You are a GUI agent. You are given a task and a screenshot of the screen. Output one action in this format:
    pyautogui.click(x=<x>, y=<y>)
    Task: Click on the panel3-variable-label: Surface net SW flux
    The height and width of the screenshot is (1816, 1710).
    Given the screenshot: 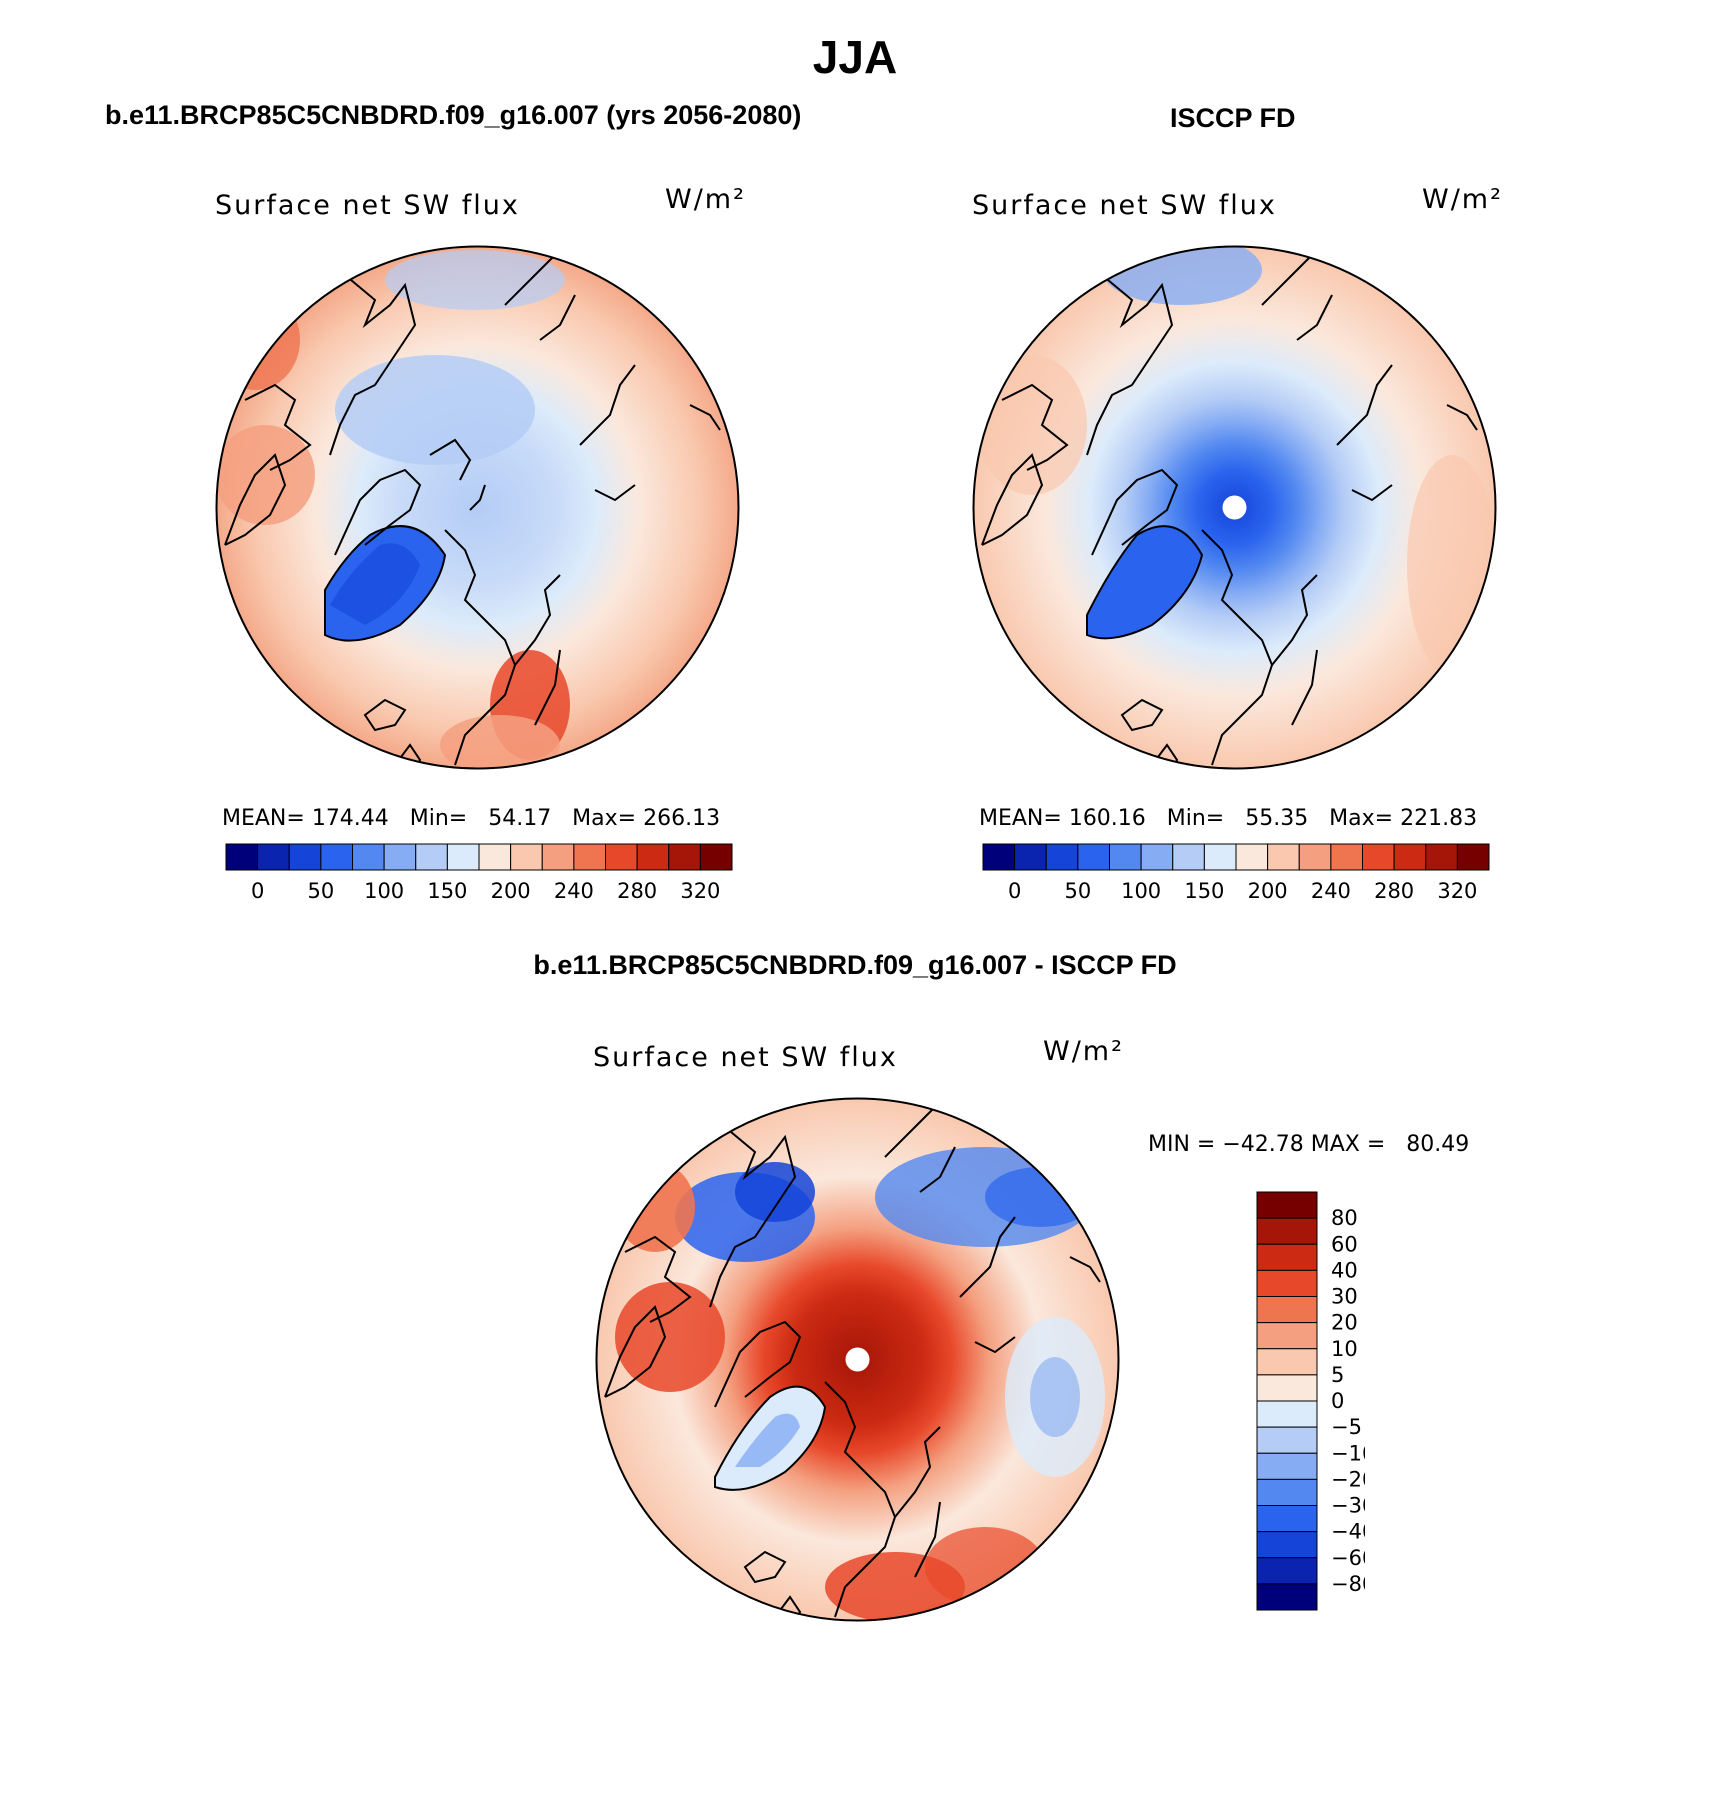 What is the action you would take?
    pyautogui.click(x=745, y=1057)
    